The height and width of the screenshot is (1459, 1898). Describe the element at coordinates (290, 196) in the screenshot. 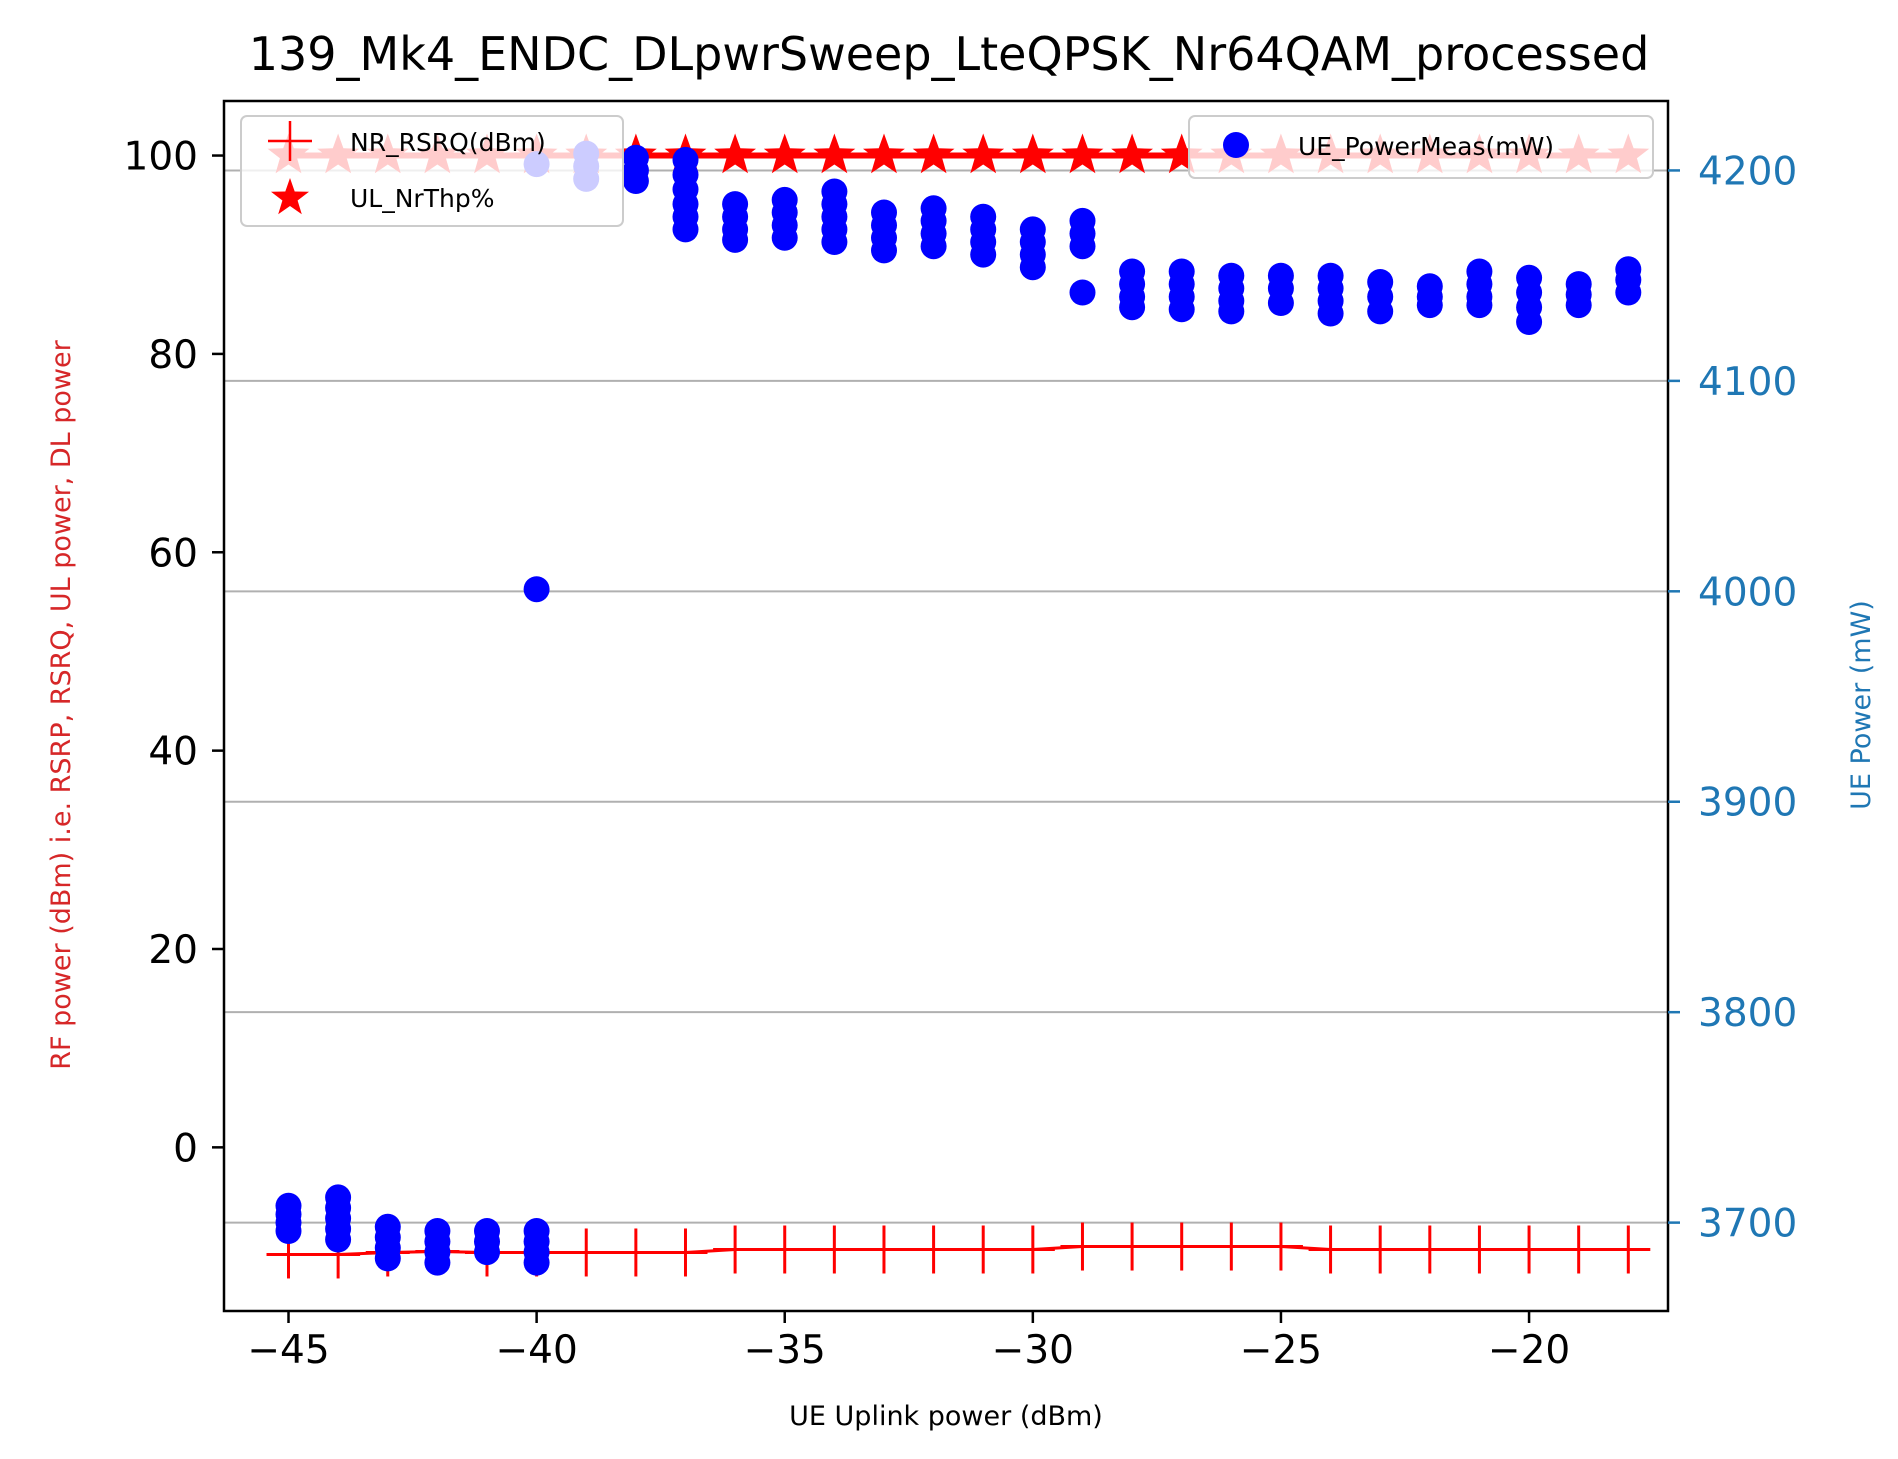

I see `legend-ul-nrthp-marker` at that location.